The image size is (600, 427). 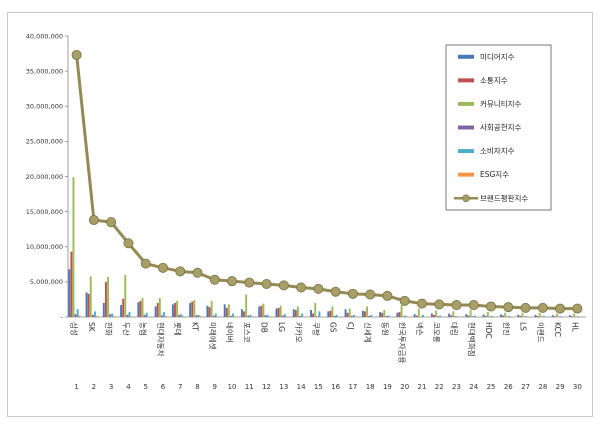 What do you see at coordinates (508, 387) in the screenshot?
I see `x-rank-label: 26` at bounding box center [508, 387].